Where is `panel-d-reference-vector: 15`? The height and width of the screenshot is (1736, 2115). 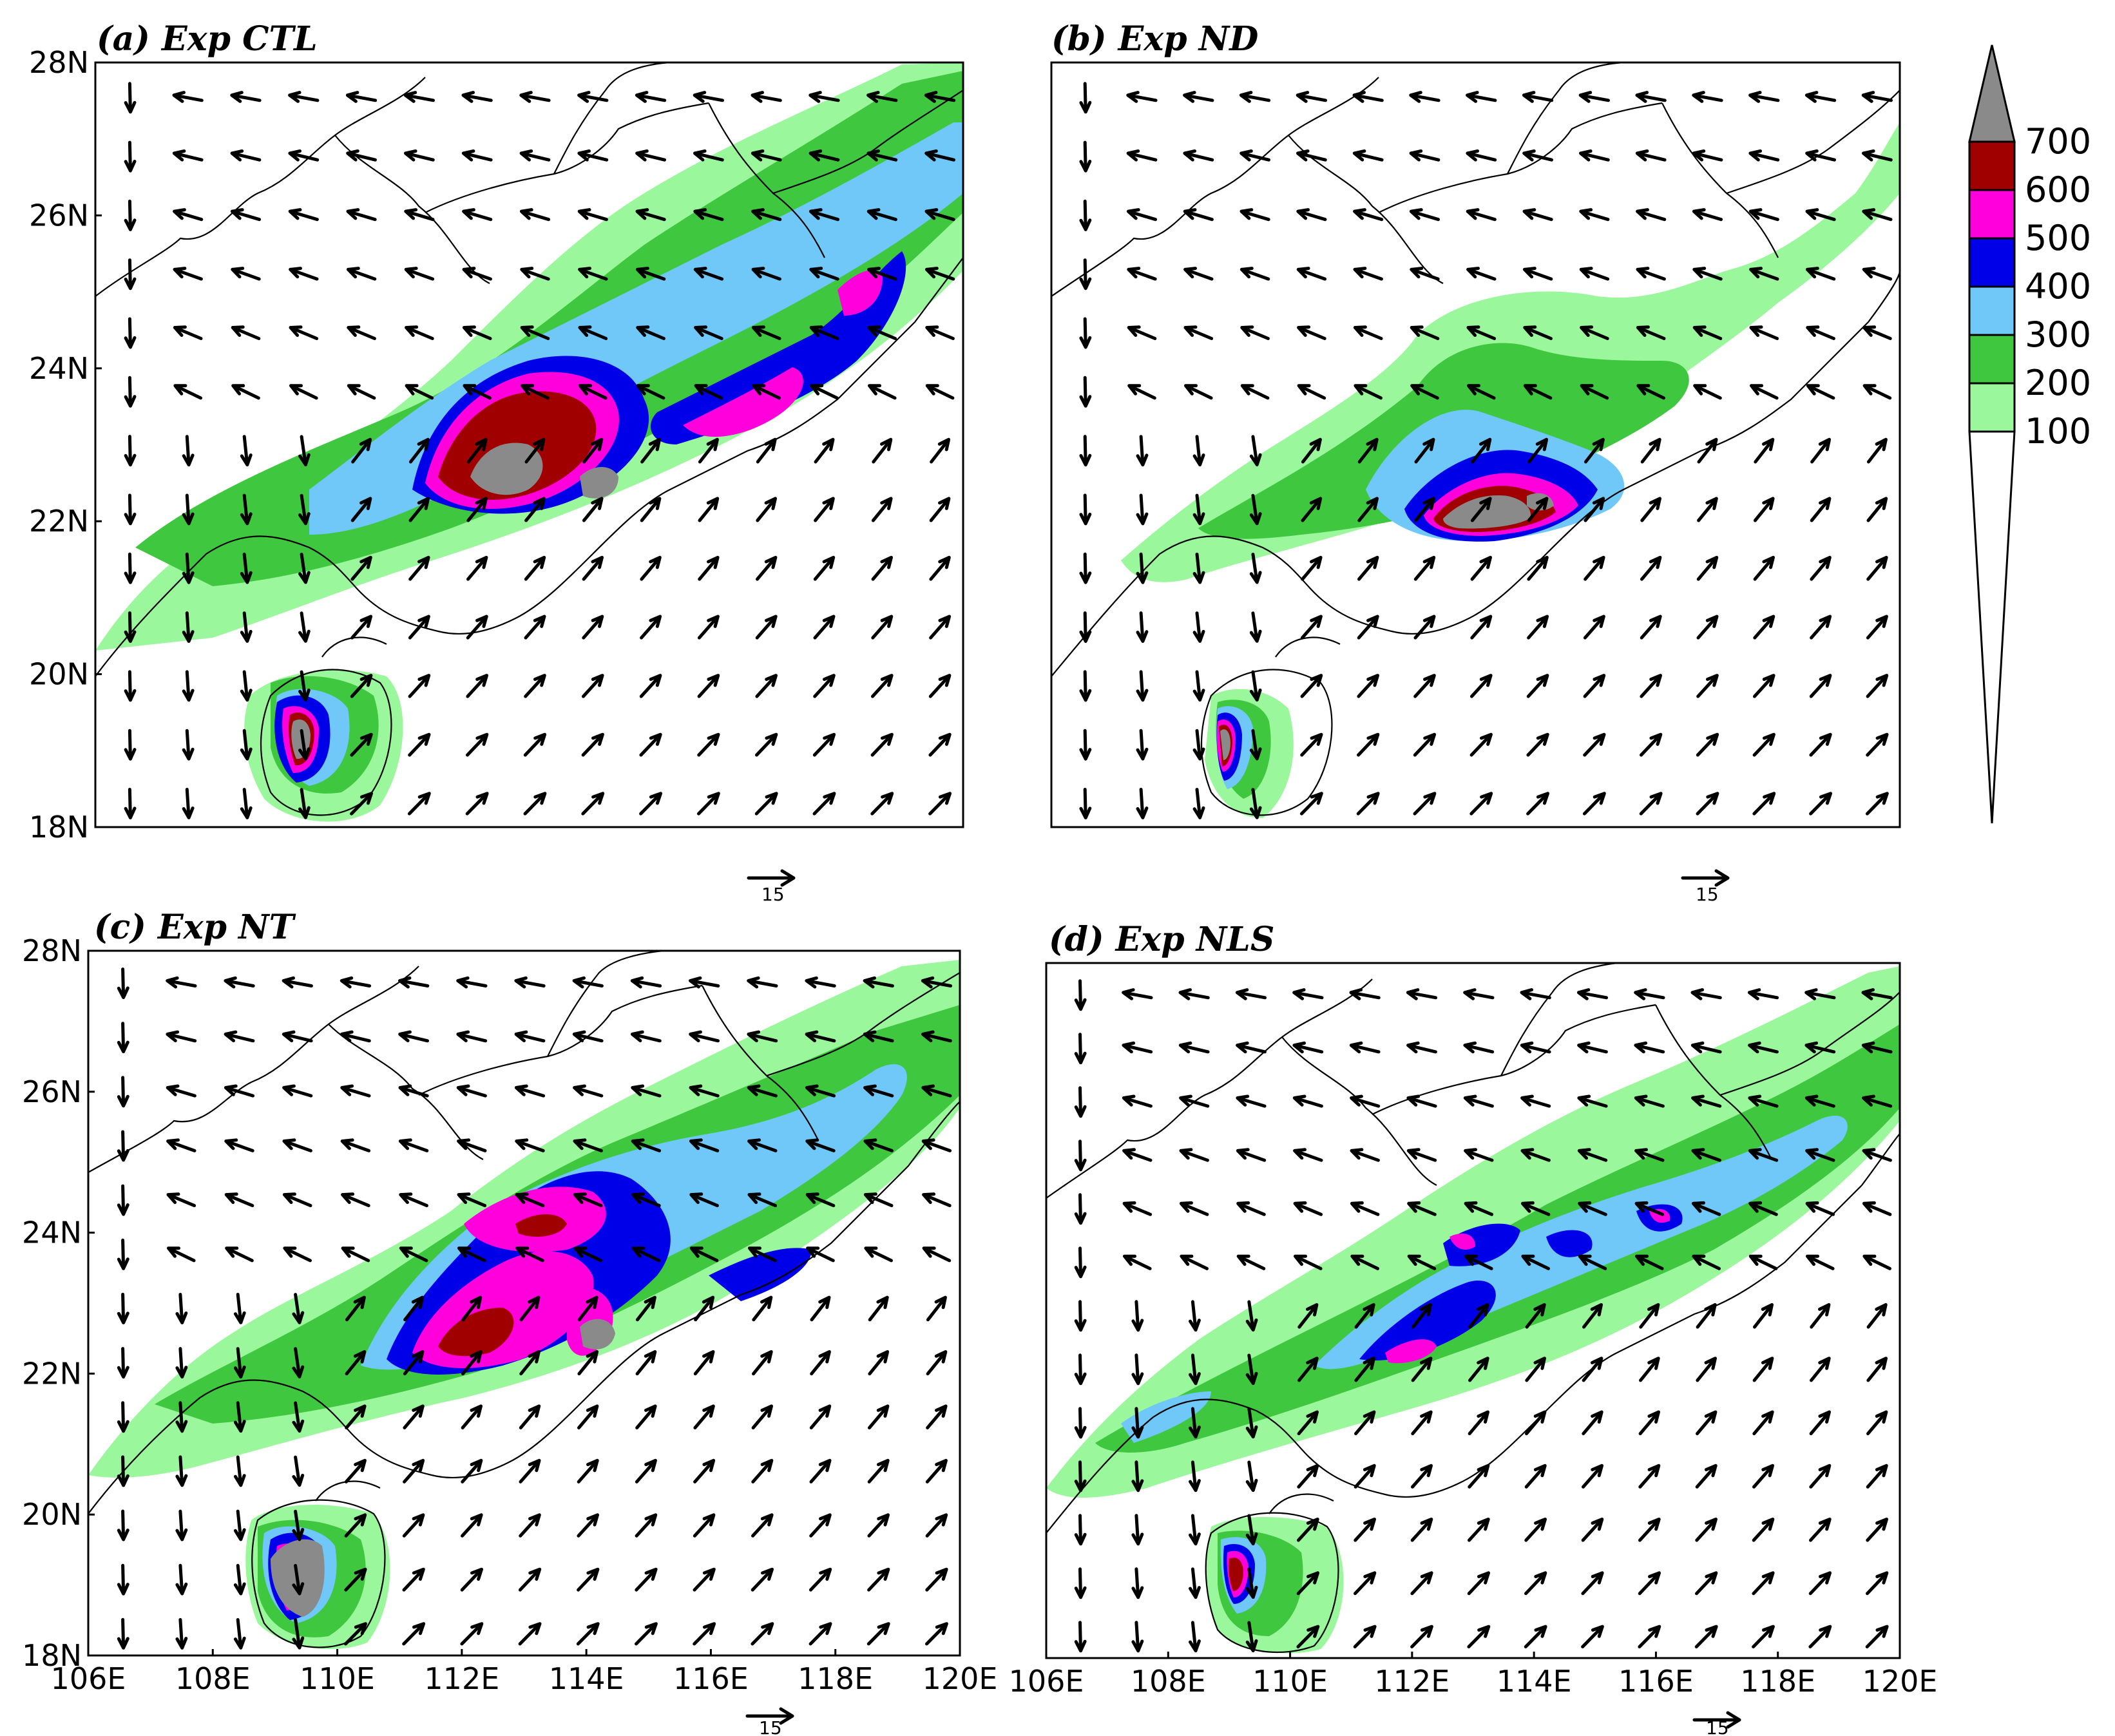
panel-d-reference-vector: 15 is located at coordinates (1716, 1723).